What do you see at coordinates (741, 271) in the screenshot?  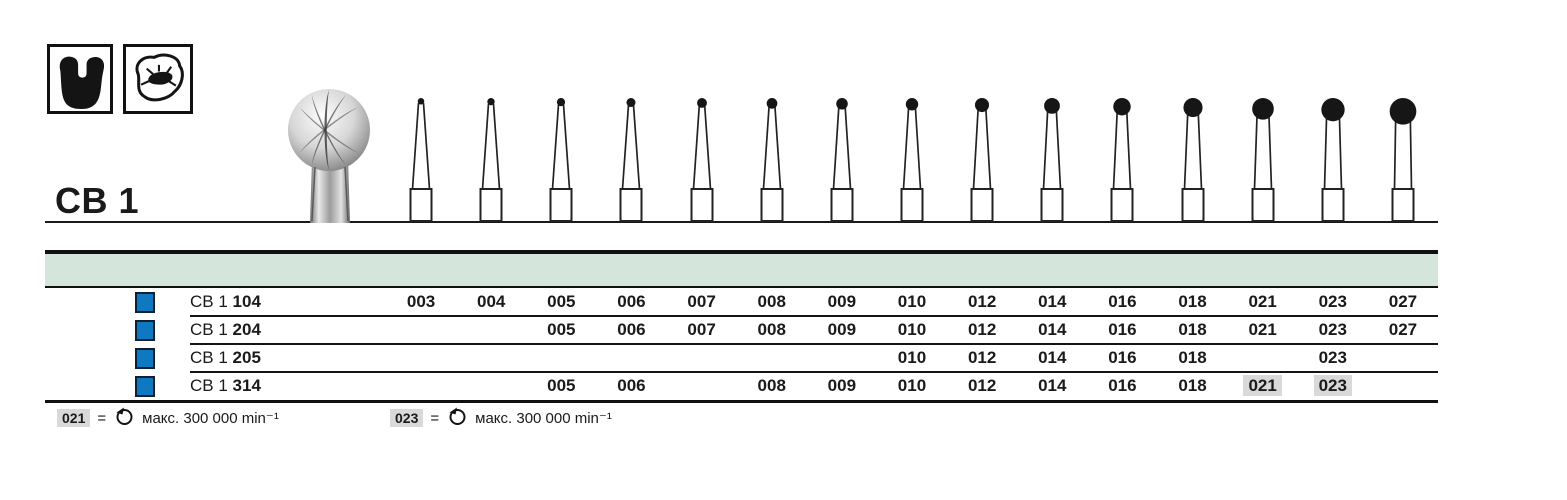 I see `table-header-band` at bounding box center [741, 271].